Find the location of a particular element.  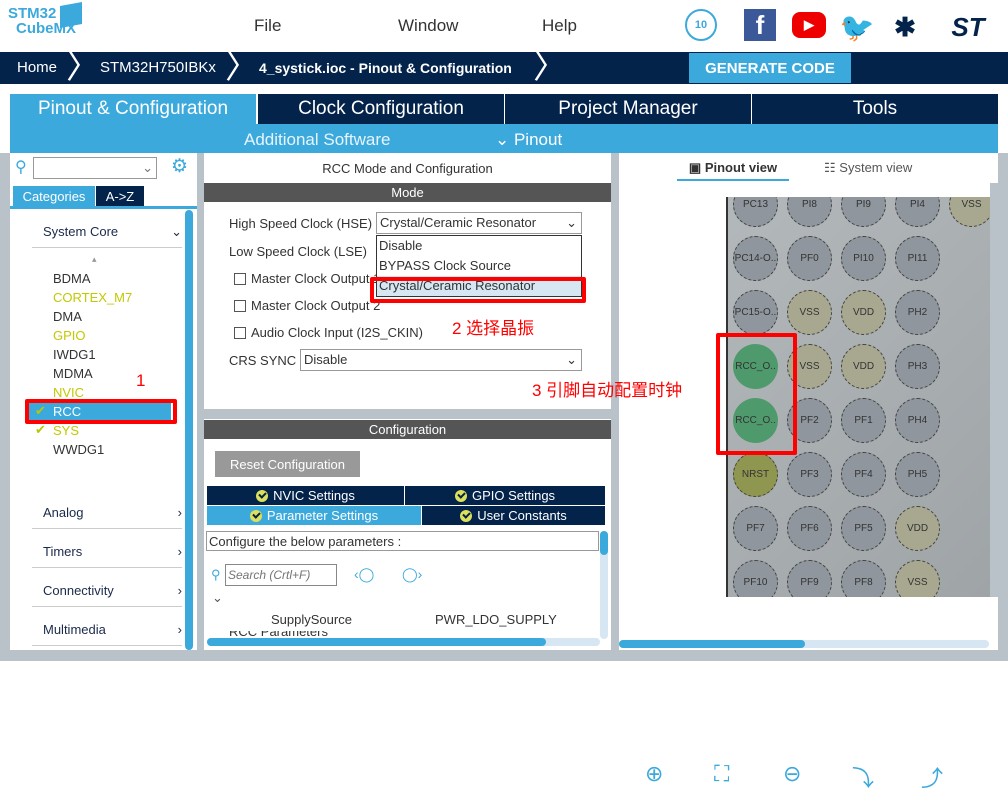

option-disable: Disable is located at coordinates (401, 245).